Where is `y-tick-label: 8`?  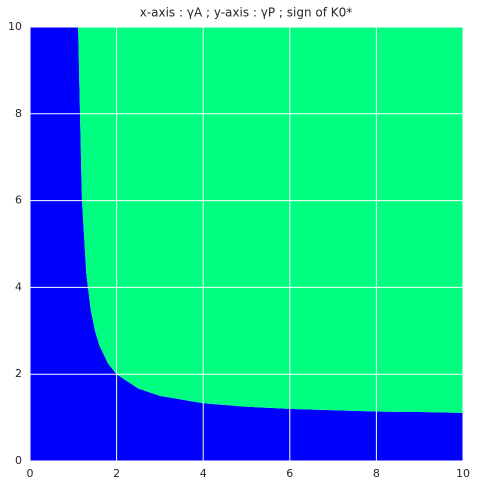
y-tick-label: 8 is located at coordinates (18, 113).